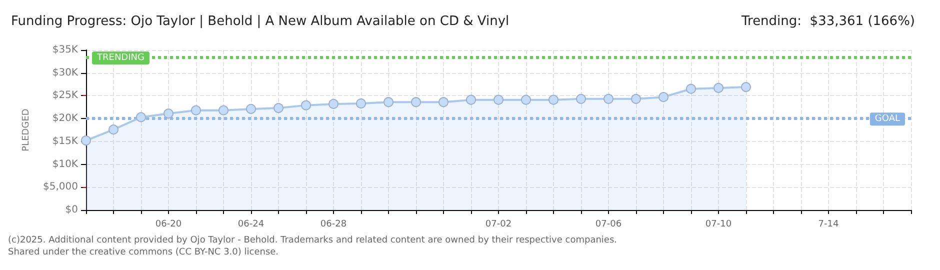  What do you see at coordinates (608, 225) in the screenshot?
I see `x-tick-label: 07-06` at bounding box center [608, 225].